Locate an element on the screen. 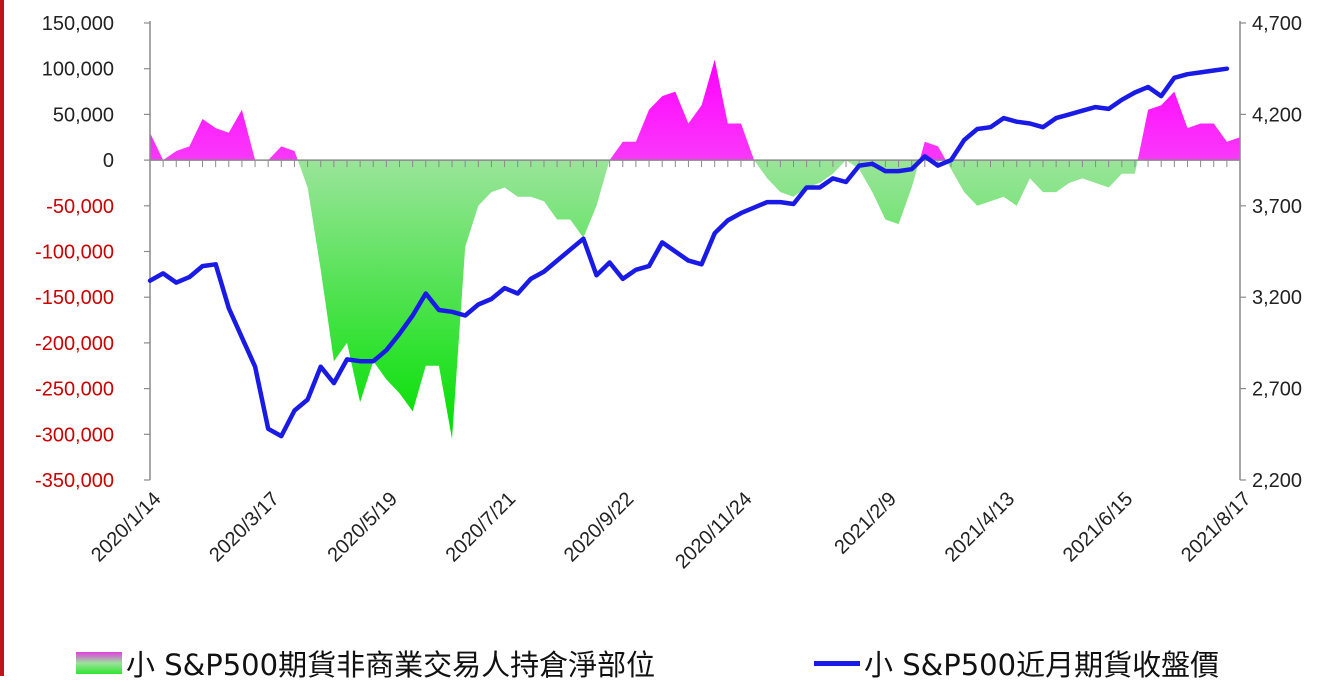  left-axis-tick-label: -100,000 is located at coordinates (74, 253).